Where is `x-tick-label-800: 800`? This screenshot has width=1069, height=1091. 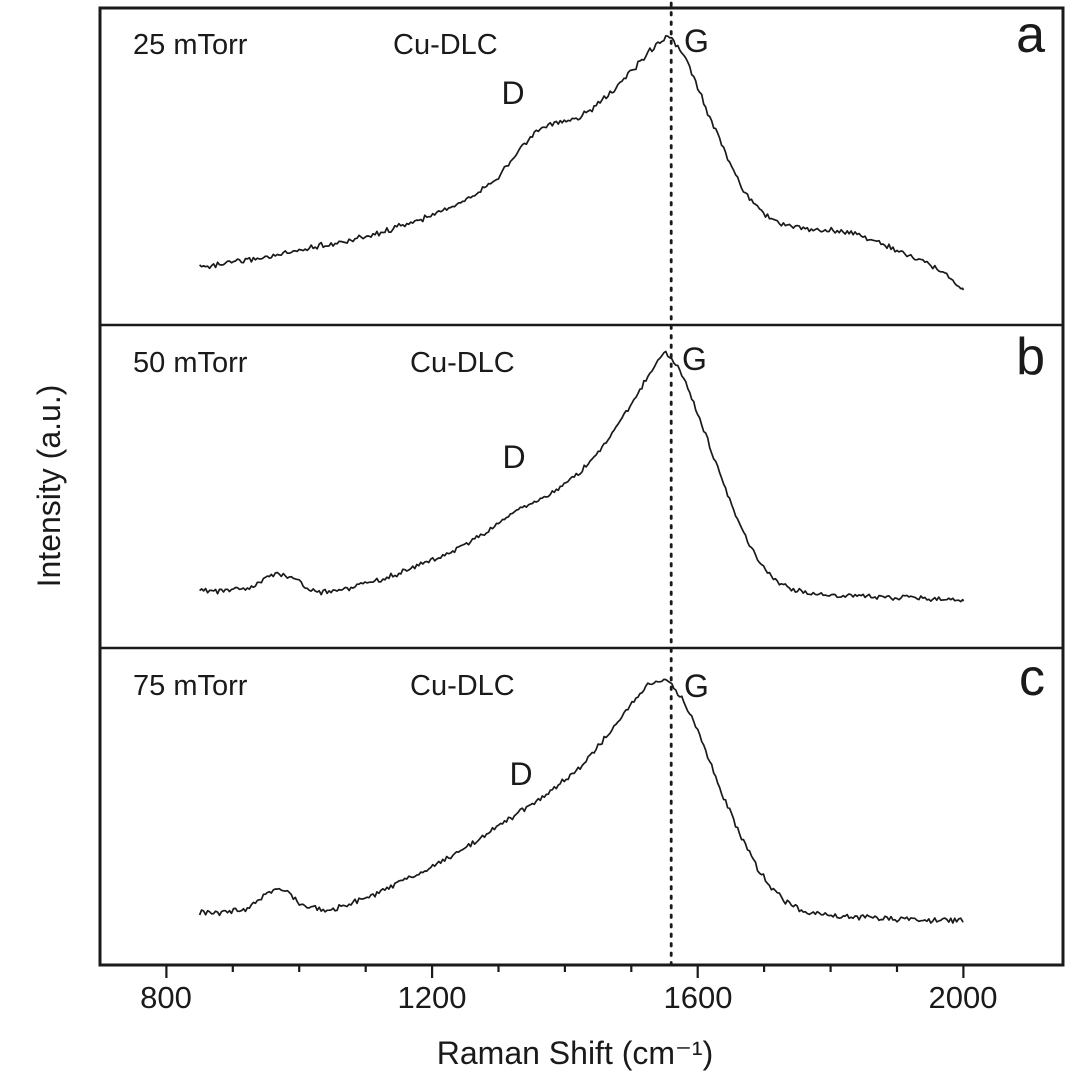
x-tick-label-800: 800 is located at coordinates (166, 997).